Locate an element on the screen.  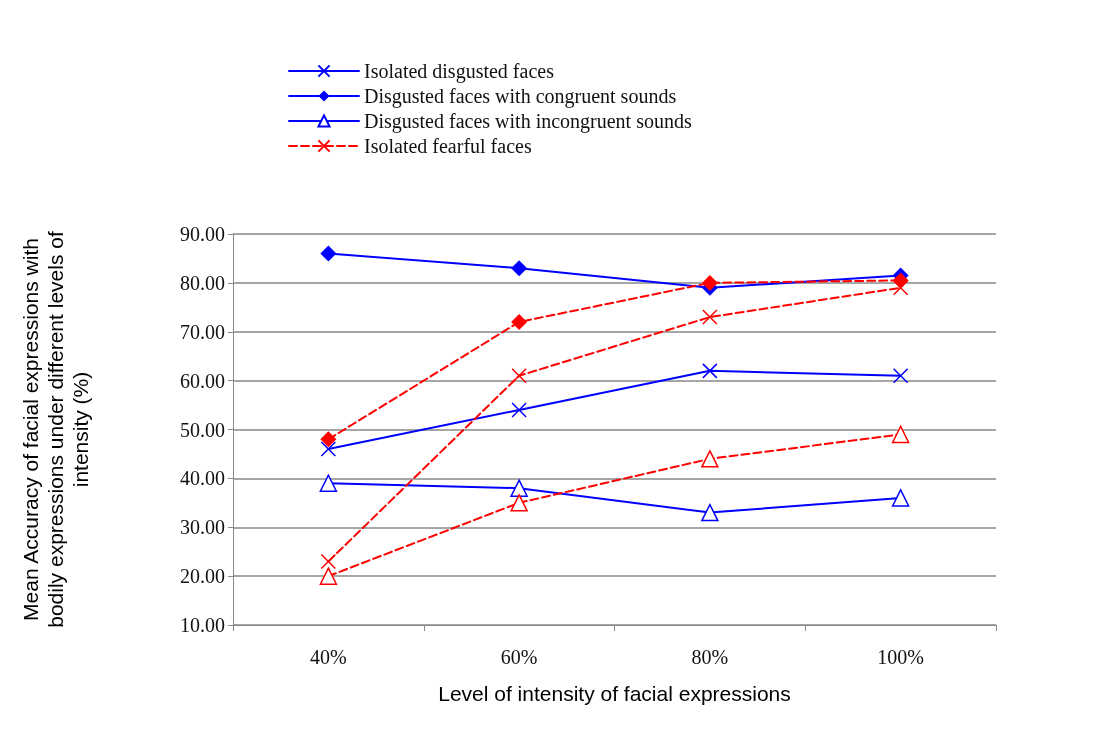
y-axis-title: Mean Accuracy of facial expressions with bodily expressions under different levels of intensity (%) is located at coordinates (55, 429).